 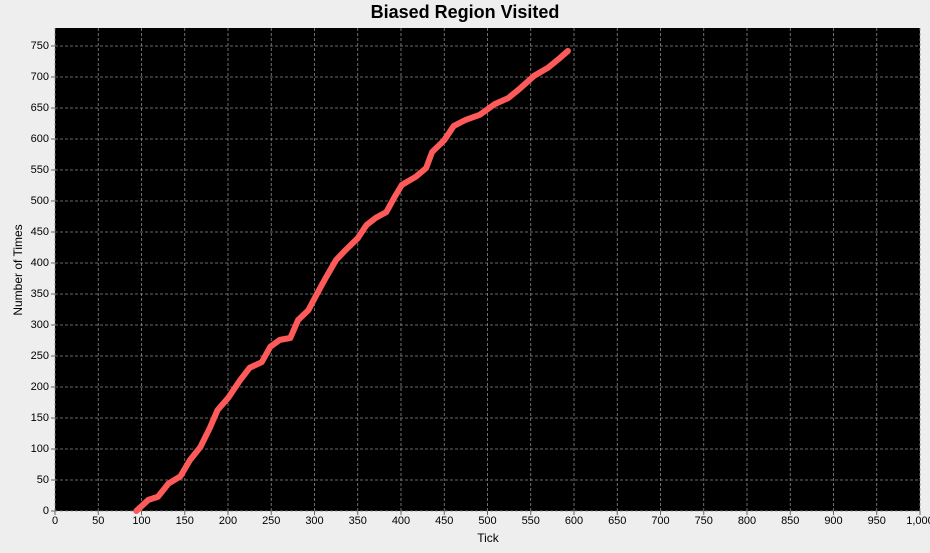 I want to click on x-tick-label: 1,000, so click(x=918, y=521).